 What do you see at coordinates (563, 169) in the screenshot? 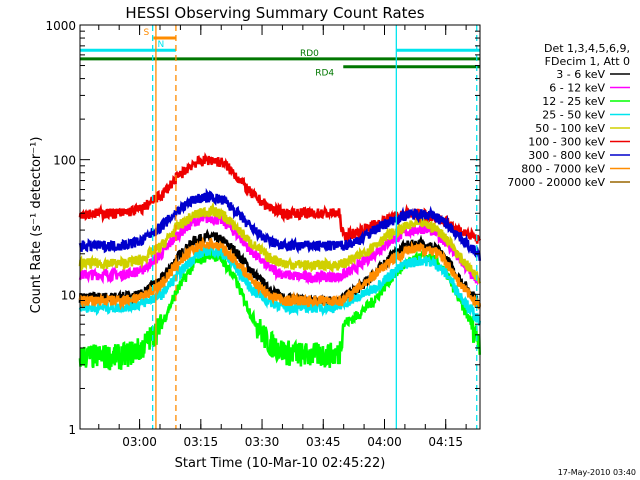
I see `legend-label-8: 800 - 7000 keV` at bounding box center [563, 169].